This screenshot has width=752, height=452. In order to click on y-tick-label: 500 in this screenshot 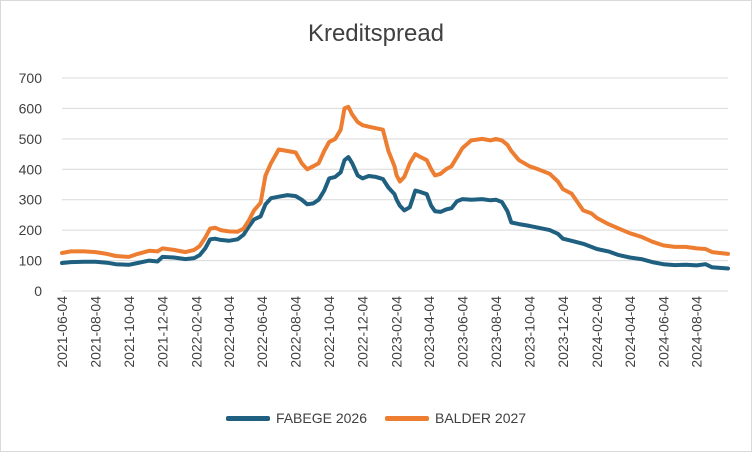, I will do `click(31, 139)`.